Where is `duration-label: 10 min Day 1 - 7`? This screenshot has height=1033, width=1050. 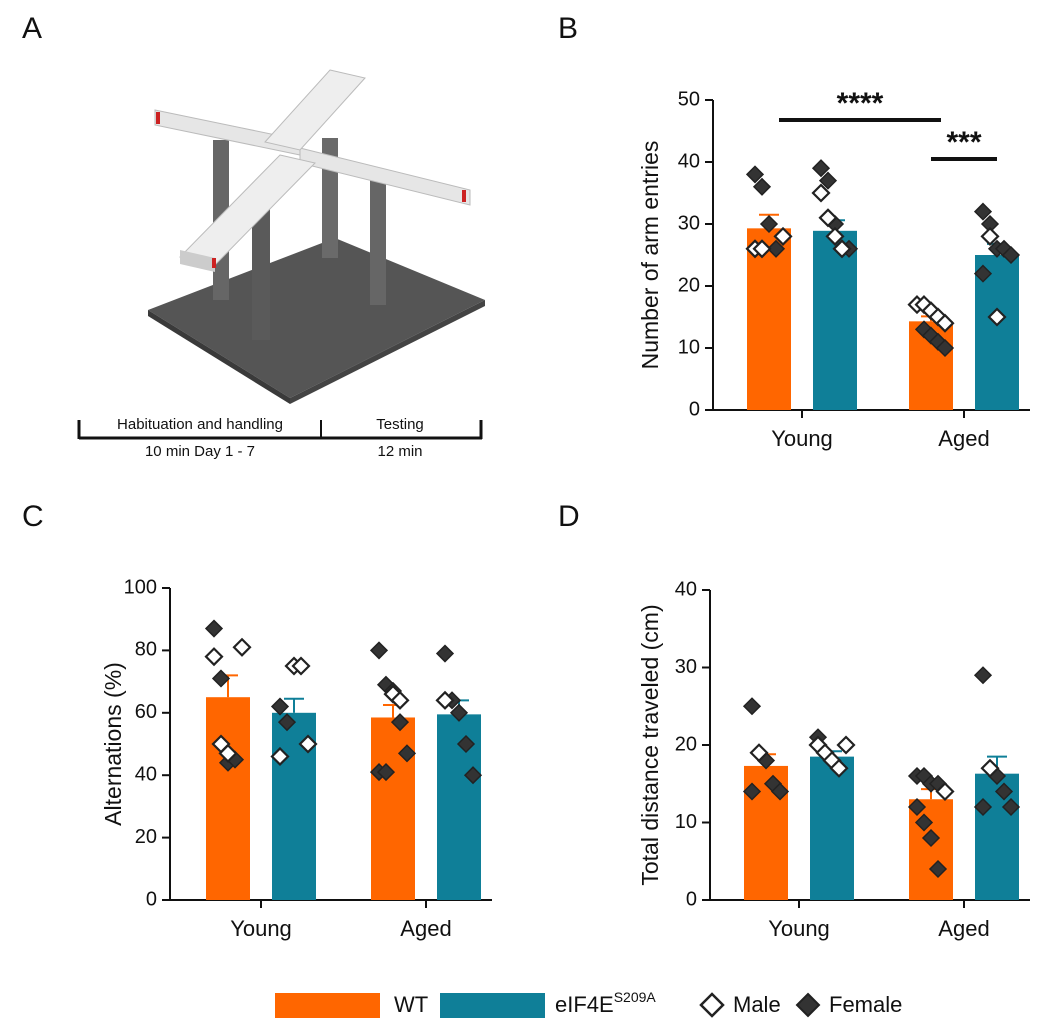 duration-label: 10 min Day 1 - 7 is located at coordinates (200, 451).